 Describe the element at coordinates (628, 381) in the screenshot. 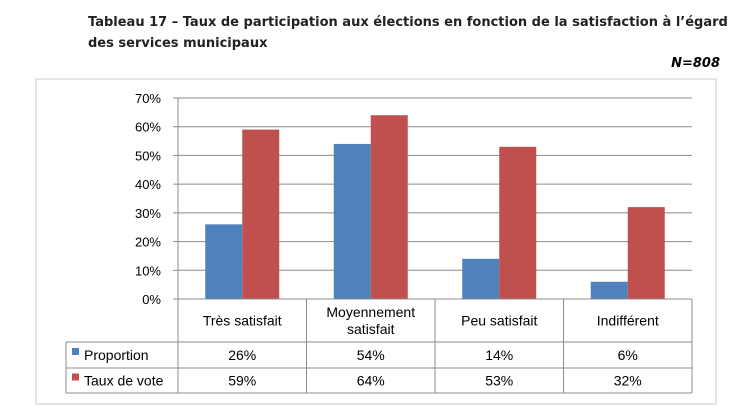

I see `data-label: 32%` at that location.